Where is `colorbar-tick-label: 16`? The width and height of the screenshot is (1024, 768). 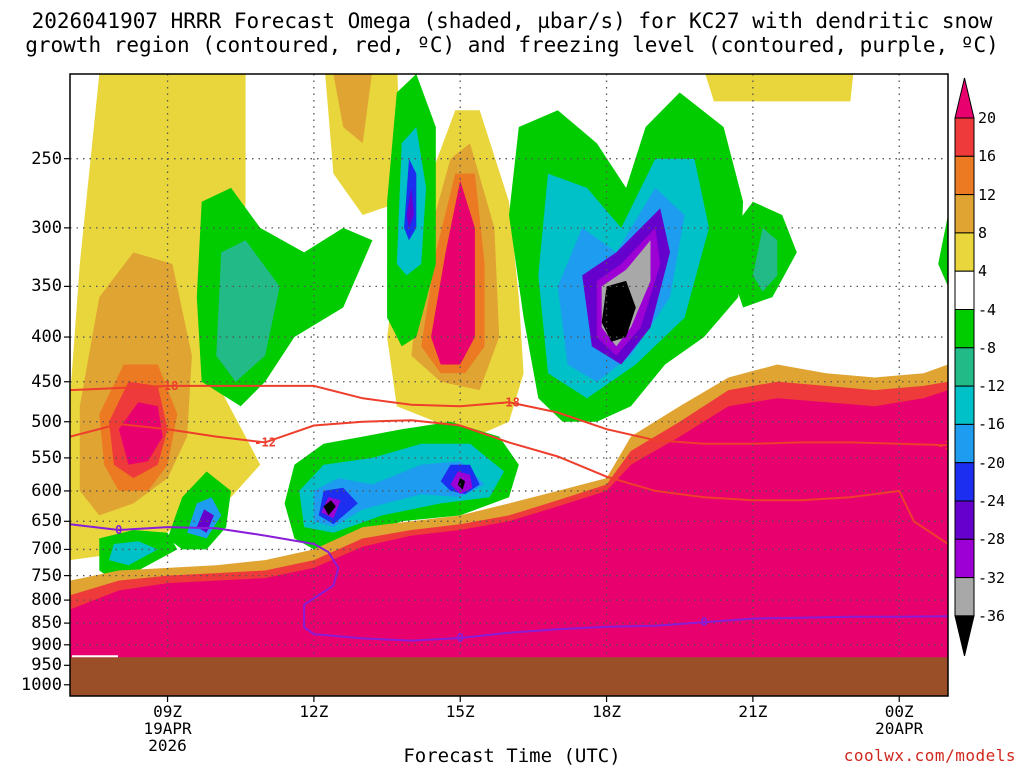 colorbar-tick-label: 16 is located at coordinates (987, 156).